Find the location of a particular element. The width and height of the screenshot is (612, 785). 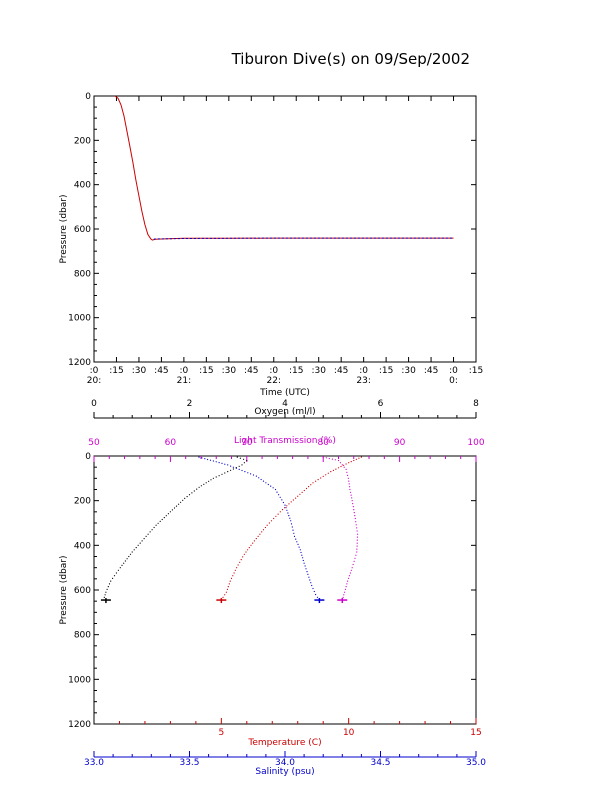

plot2-y-tick-label: 1200 is located at coordinates (79, 725).